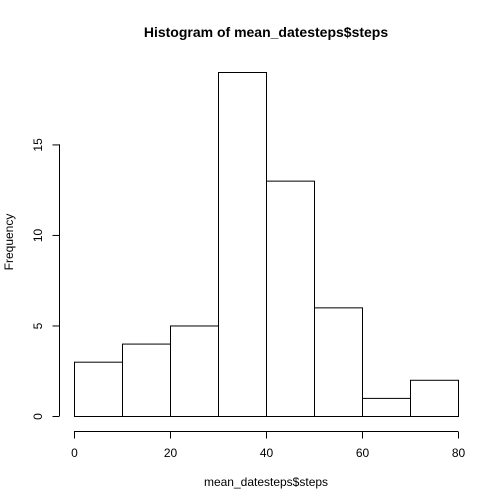  Describe the element at coordinates (266, 32) in the screenshot. I see `chart-title: Histogram of mean_datesteps$steps` at that location.